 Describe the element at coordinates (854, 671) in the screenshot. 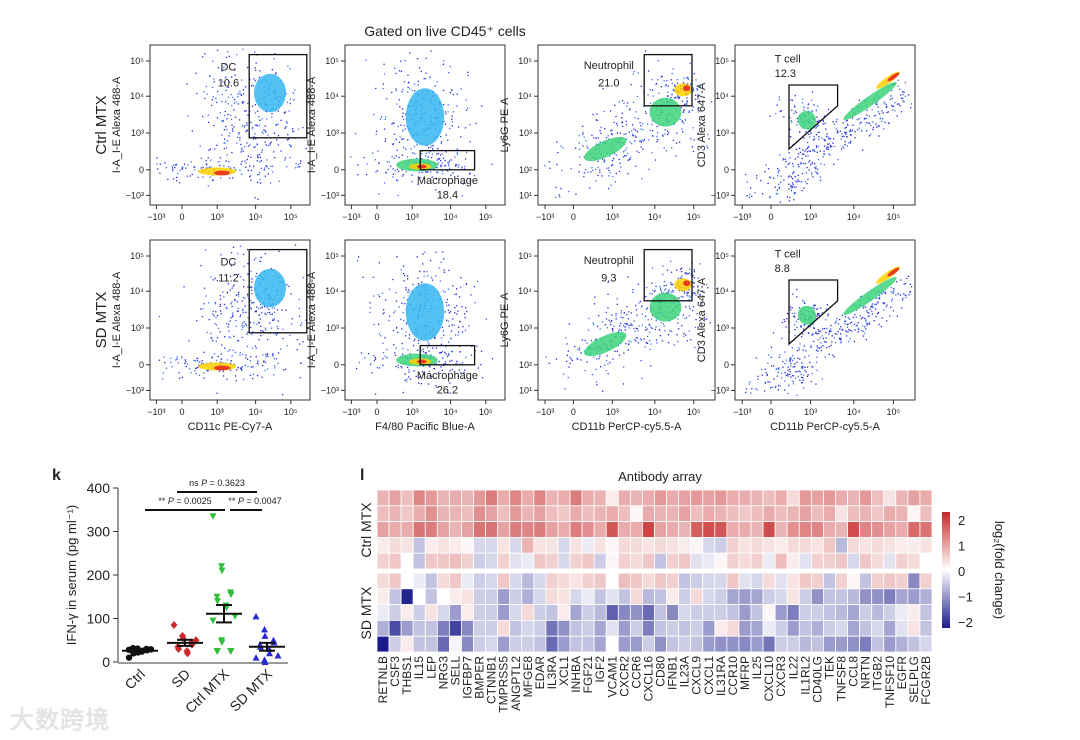

I see `column-label: CCL8` at that location.